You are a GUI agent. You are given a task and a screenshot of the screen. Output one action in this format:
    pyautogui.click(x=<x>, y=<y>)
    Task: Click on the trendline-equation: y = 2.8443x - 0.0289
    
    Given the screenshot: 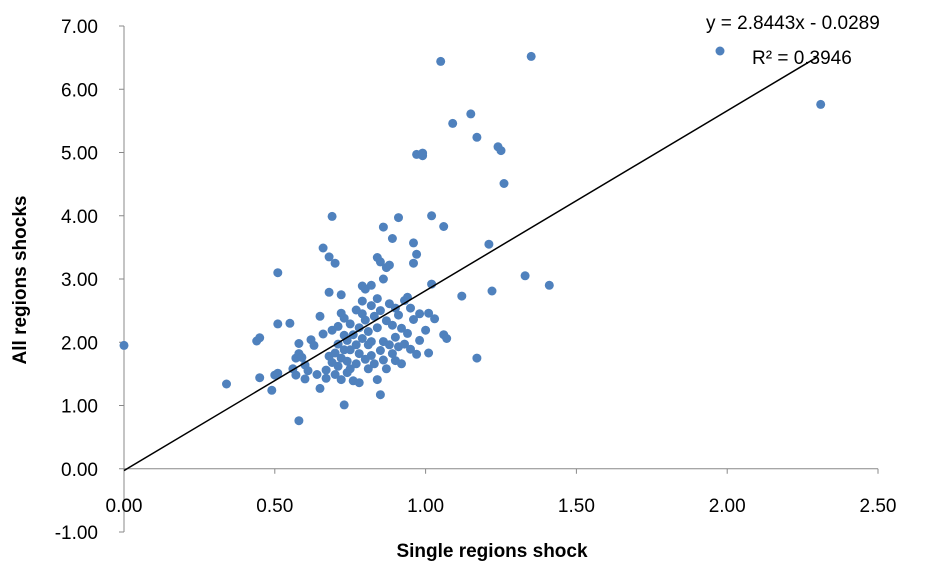 What is the action you would take?
    pyautogui.click(x=793, y=23)
    